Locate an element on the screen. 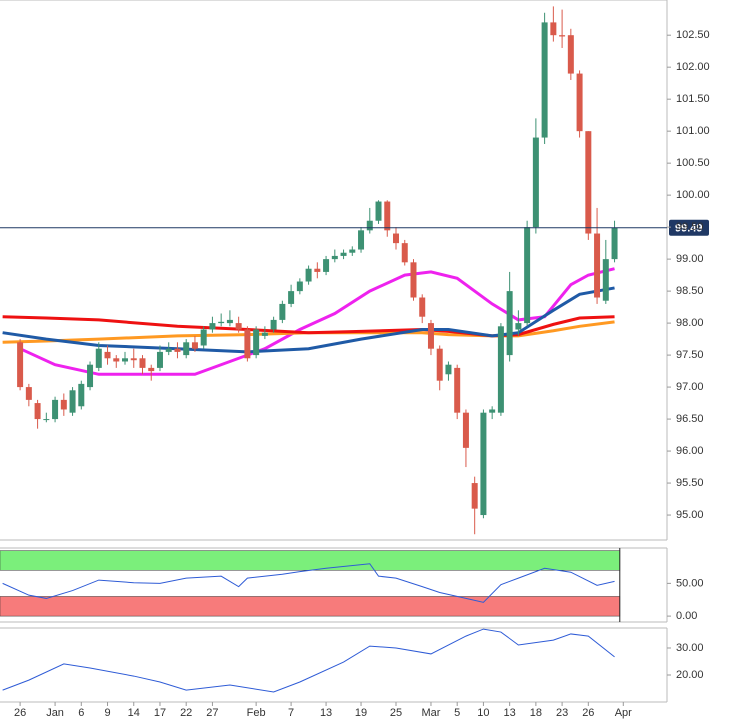 This screenshot has height=722, width=734. x-tick-label: 5 is located at coordinates (457, 713).